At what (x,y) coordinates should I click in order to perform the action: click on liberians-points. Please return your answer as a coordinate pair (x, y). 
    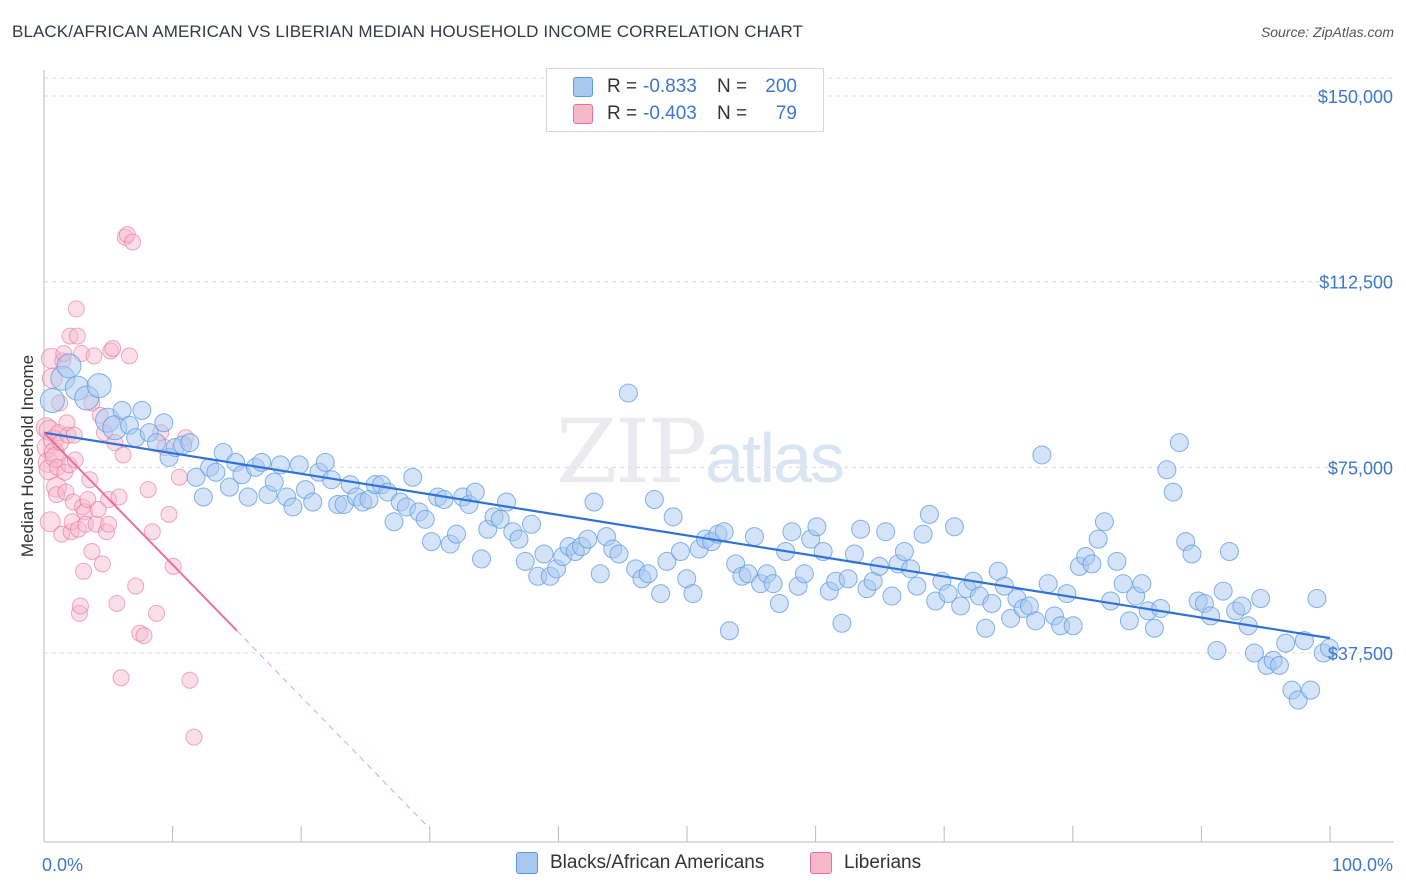
    Looking at the image, I should click on (119, 486).